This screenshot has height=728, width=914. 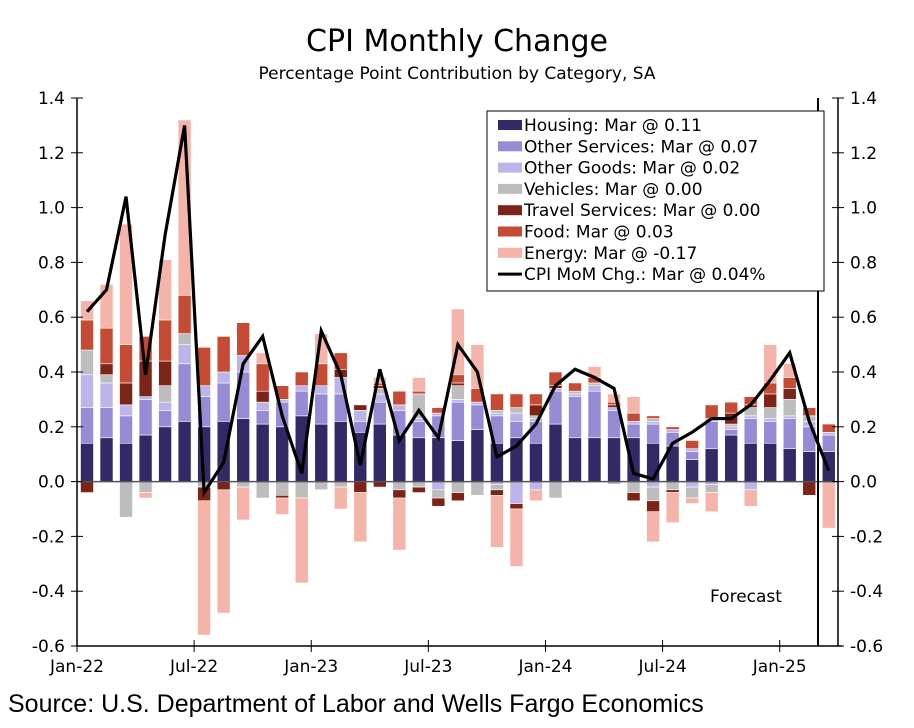 I want to click on y-tick-label-left: 0.4, so click(x=51, y=373).